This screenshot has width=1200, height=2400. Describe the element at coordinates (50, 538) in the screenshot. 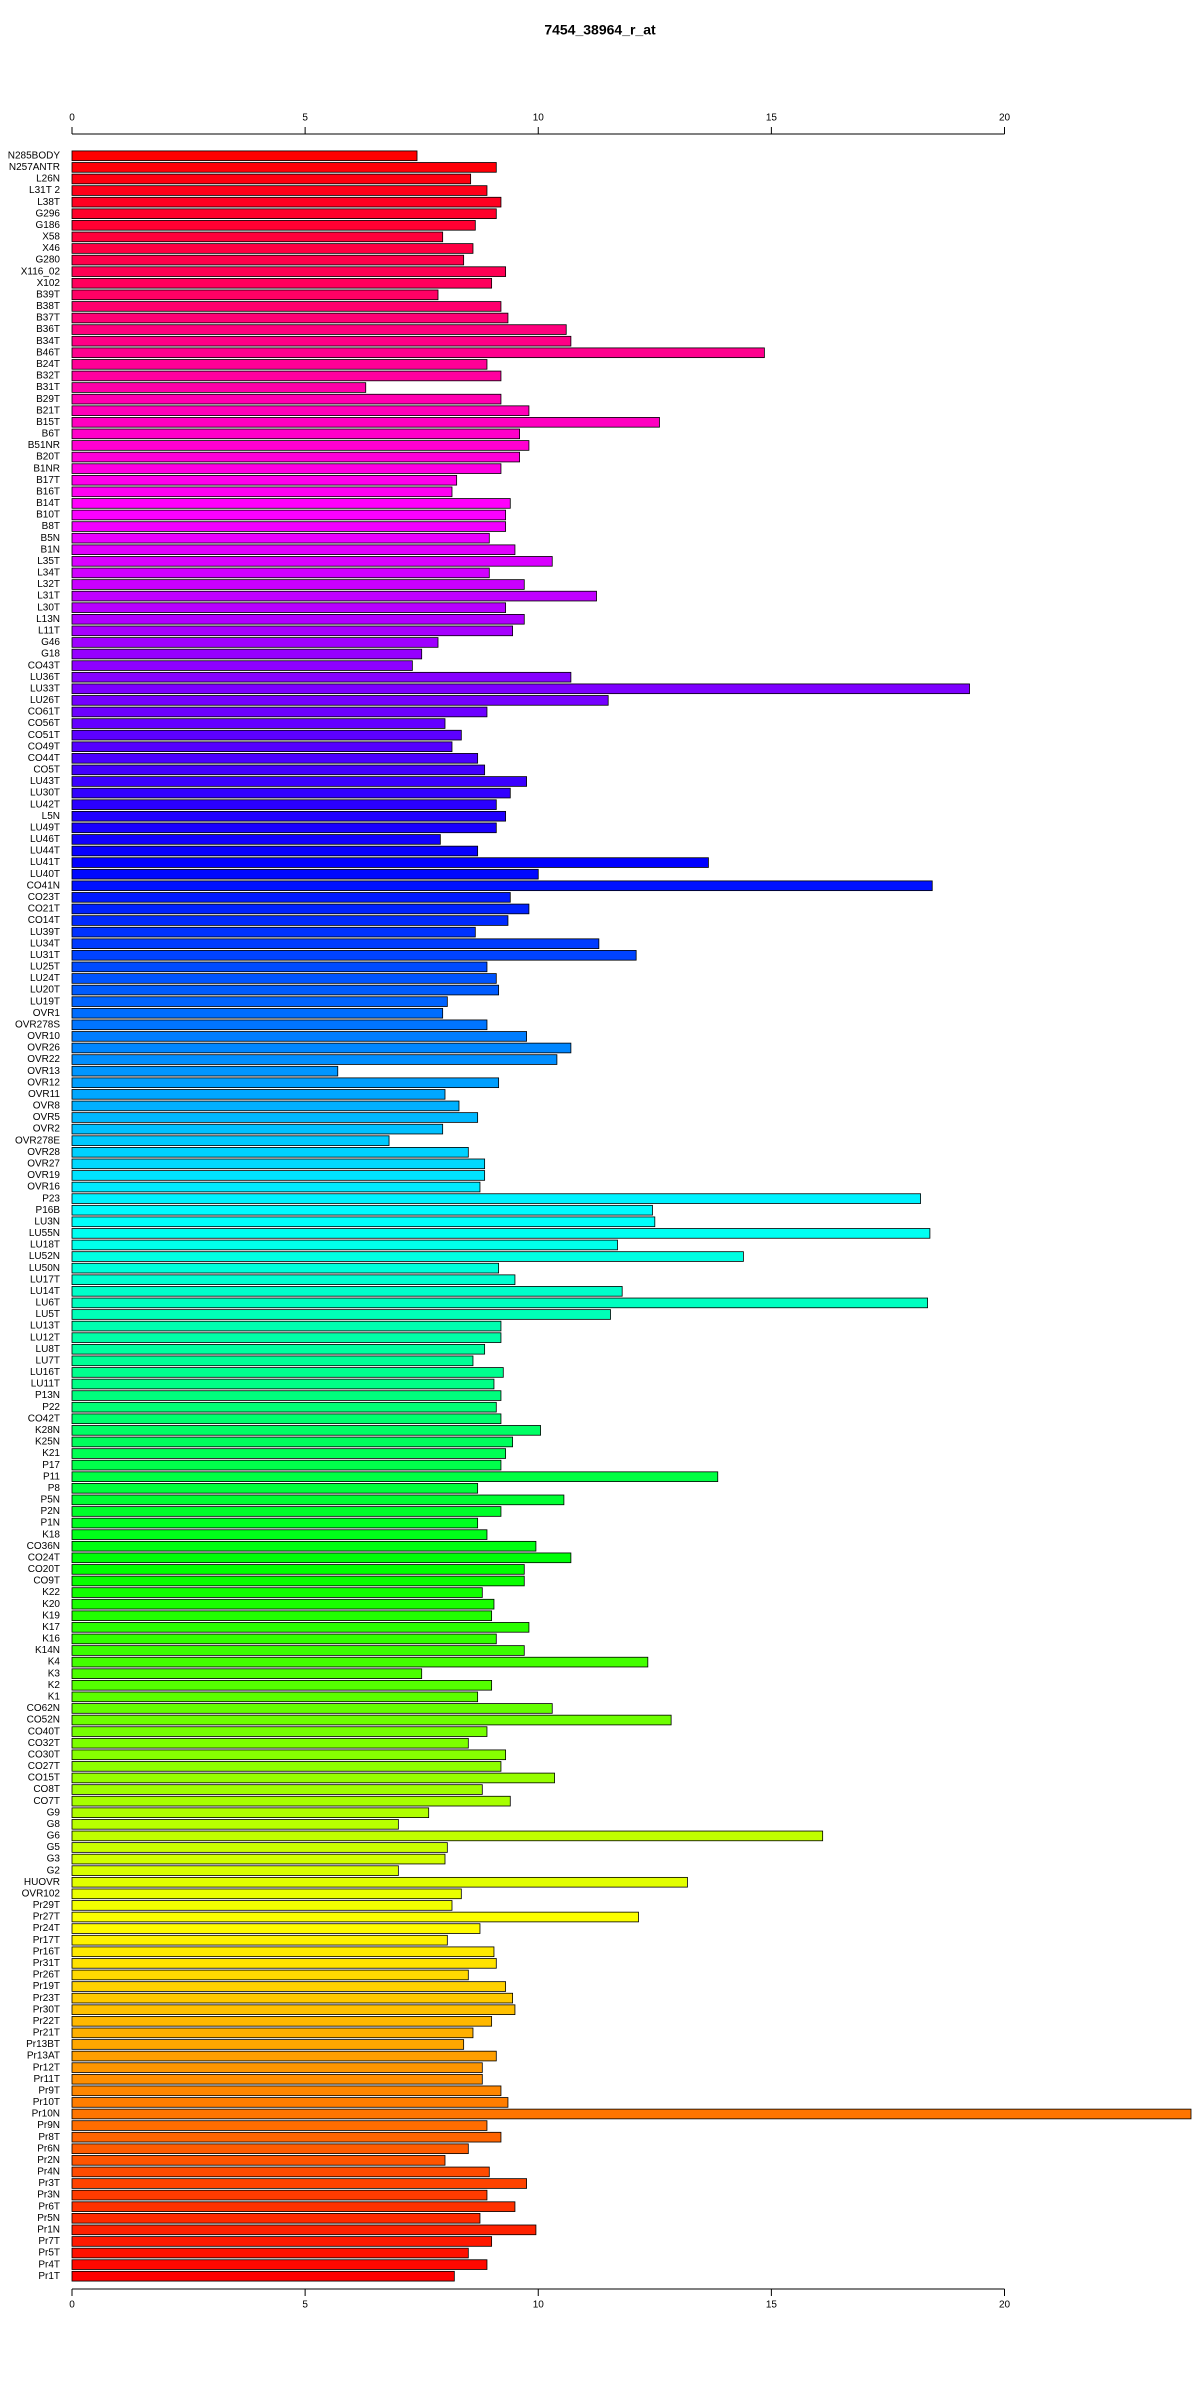

I see `y-tick-label: B5N` at that location.